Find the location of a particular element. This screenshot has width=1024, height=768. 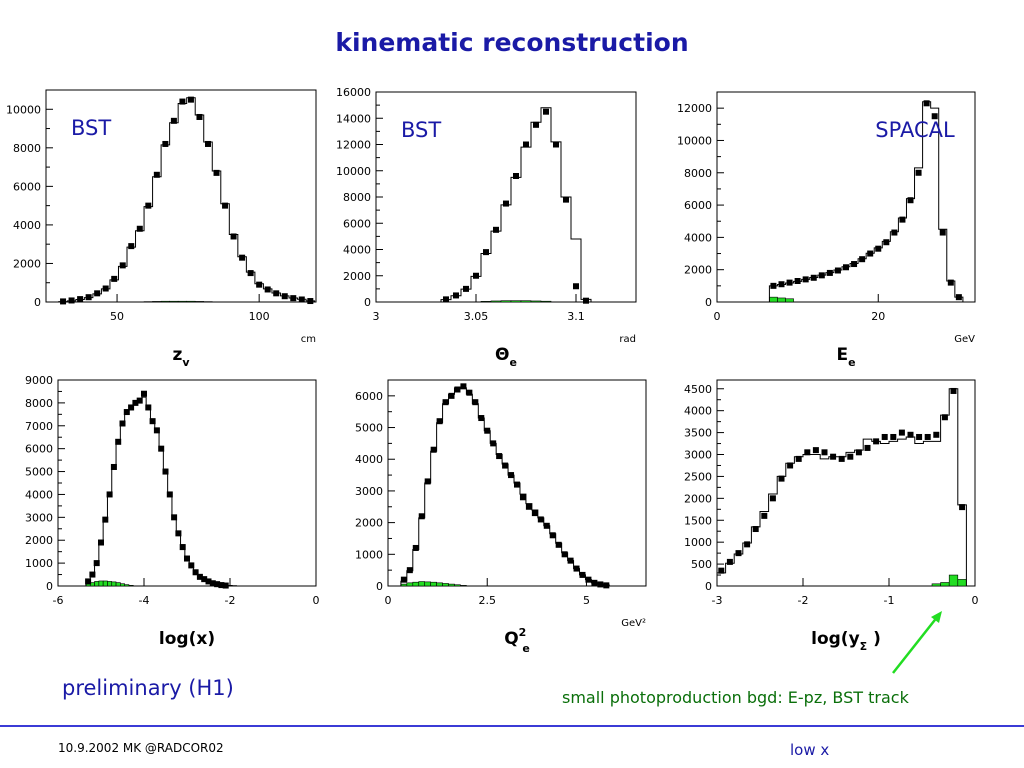

y-tick-label: 14000 is located at coordinates (353, 118).